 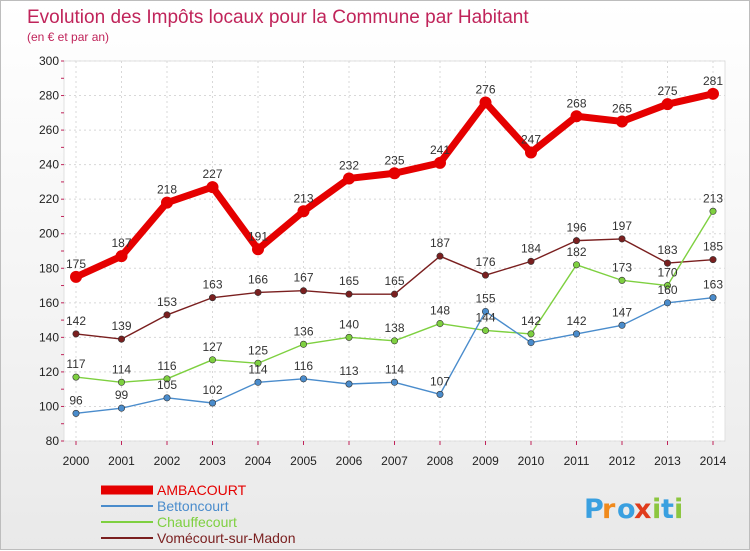 What do you see at coordinates (667, 509) in the screenshot?
I see `logo-letter: t` at bounding box center [667, 509].